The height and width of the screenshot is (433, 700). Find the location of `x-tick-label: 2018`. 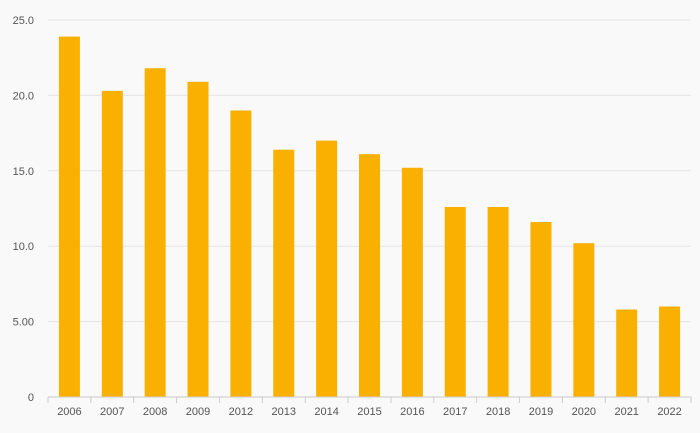

x-tick-label: 2018 is located at coordinates (498, 412).